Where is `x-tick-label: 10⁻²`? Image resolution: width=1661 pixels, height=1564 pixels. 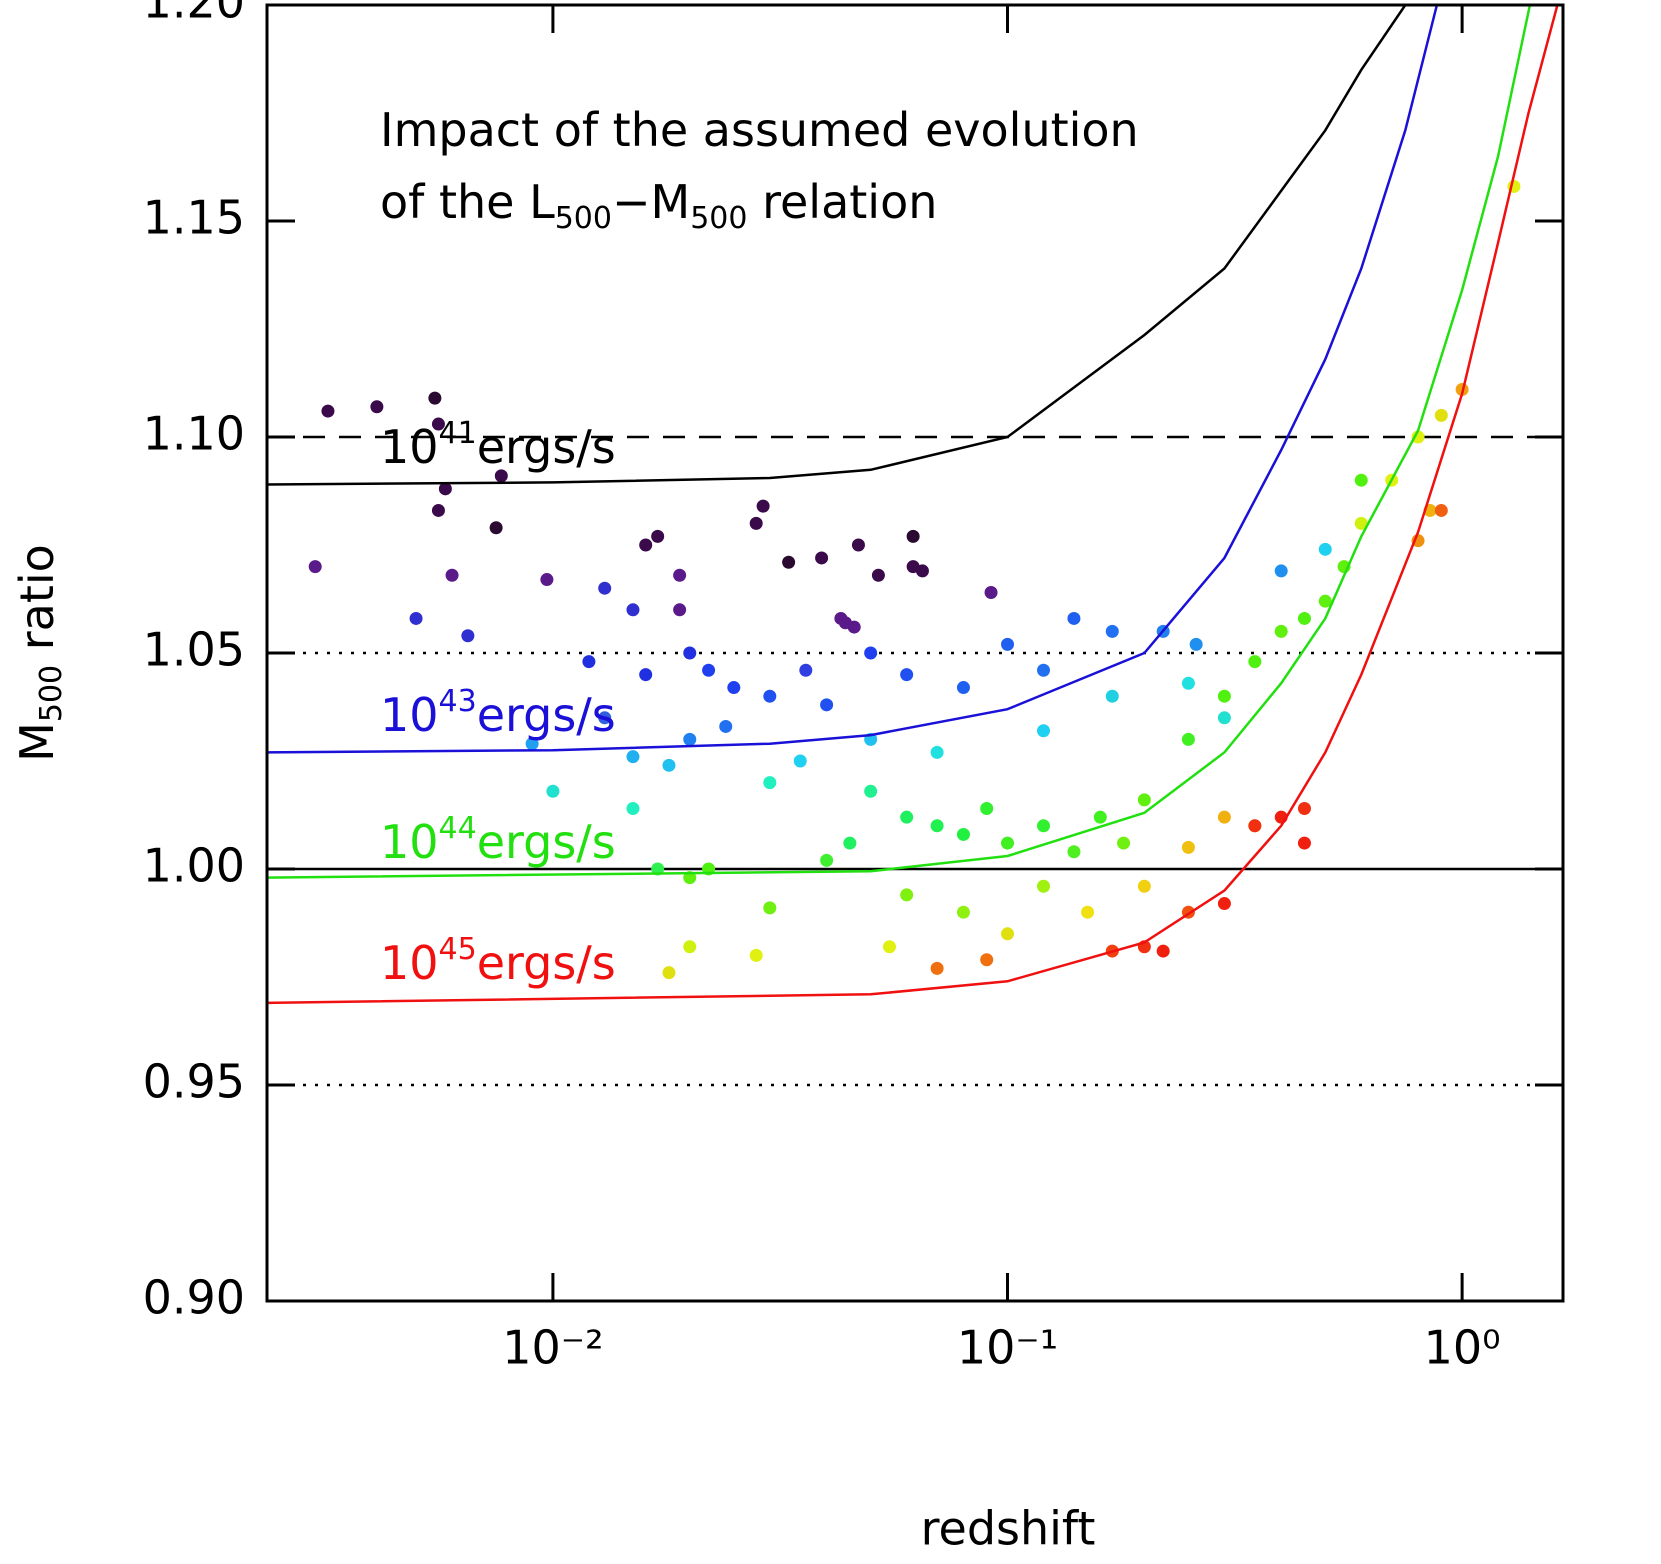
x-tick-label: 10⁻² is located at coordinates (552, 1348).